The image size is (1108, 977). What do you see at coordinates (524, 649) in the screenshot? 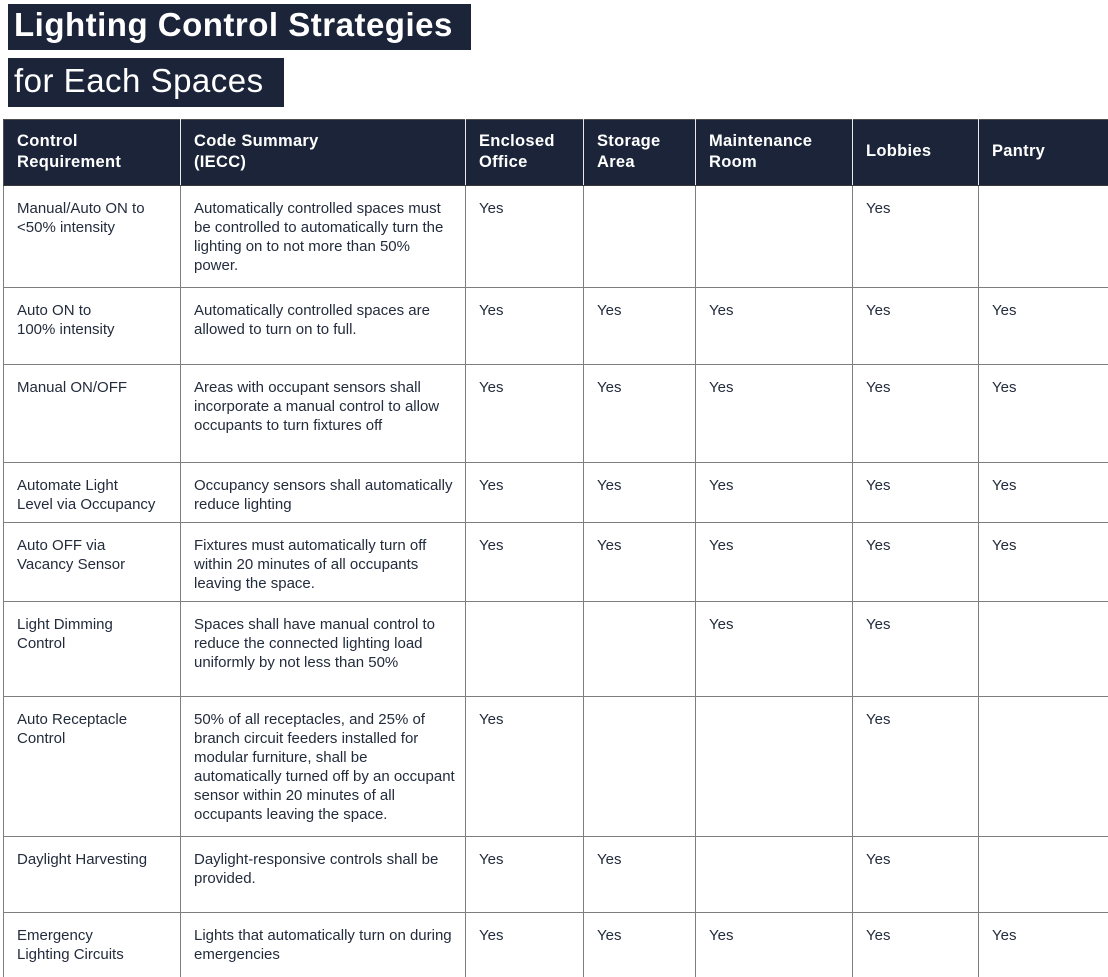
I see `enclosed-office-cell` at bounding box center [524, 649].